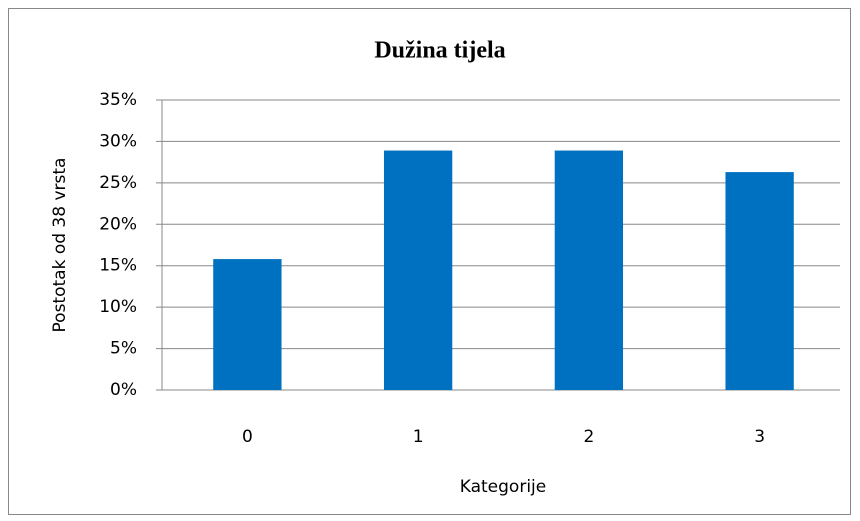 The width and height of the screenshot is (860, 521). Describe the element at coordinates (123, 390) in the screenshot. I see `y-tick-label: 0%` at that location.